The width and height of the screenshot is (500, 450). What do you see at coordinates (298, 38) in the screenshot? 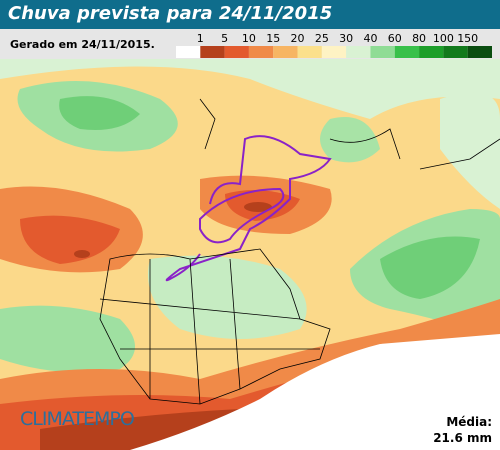
I see `legend-label: 20` at bounding box center [298, 38].